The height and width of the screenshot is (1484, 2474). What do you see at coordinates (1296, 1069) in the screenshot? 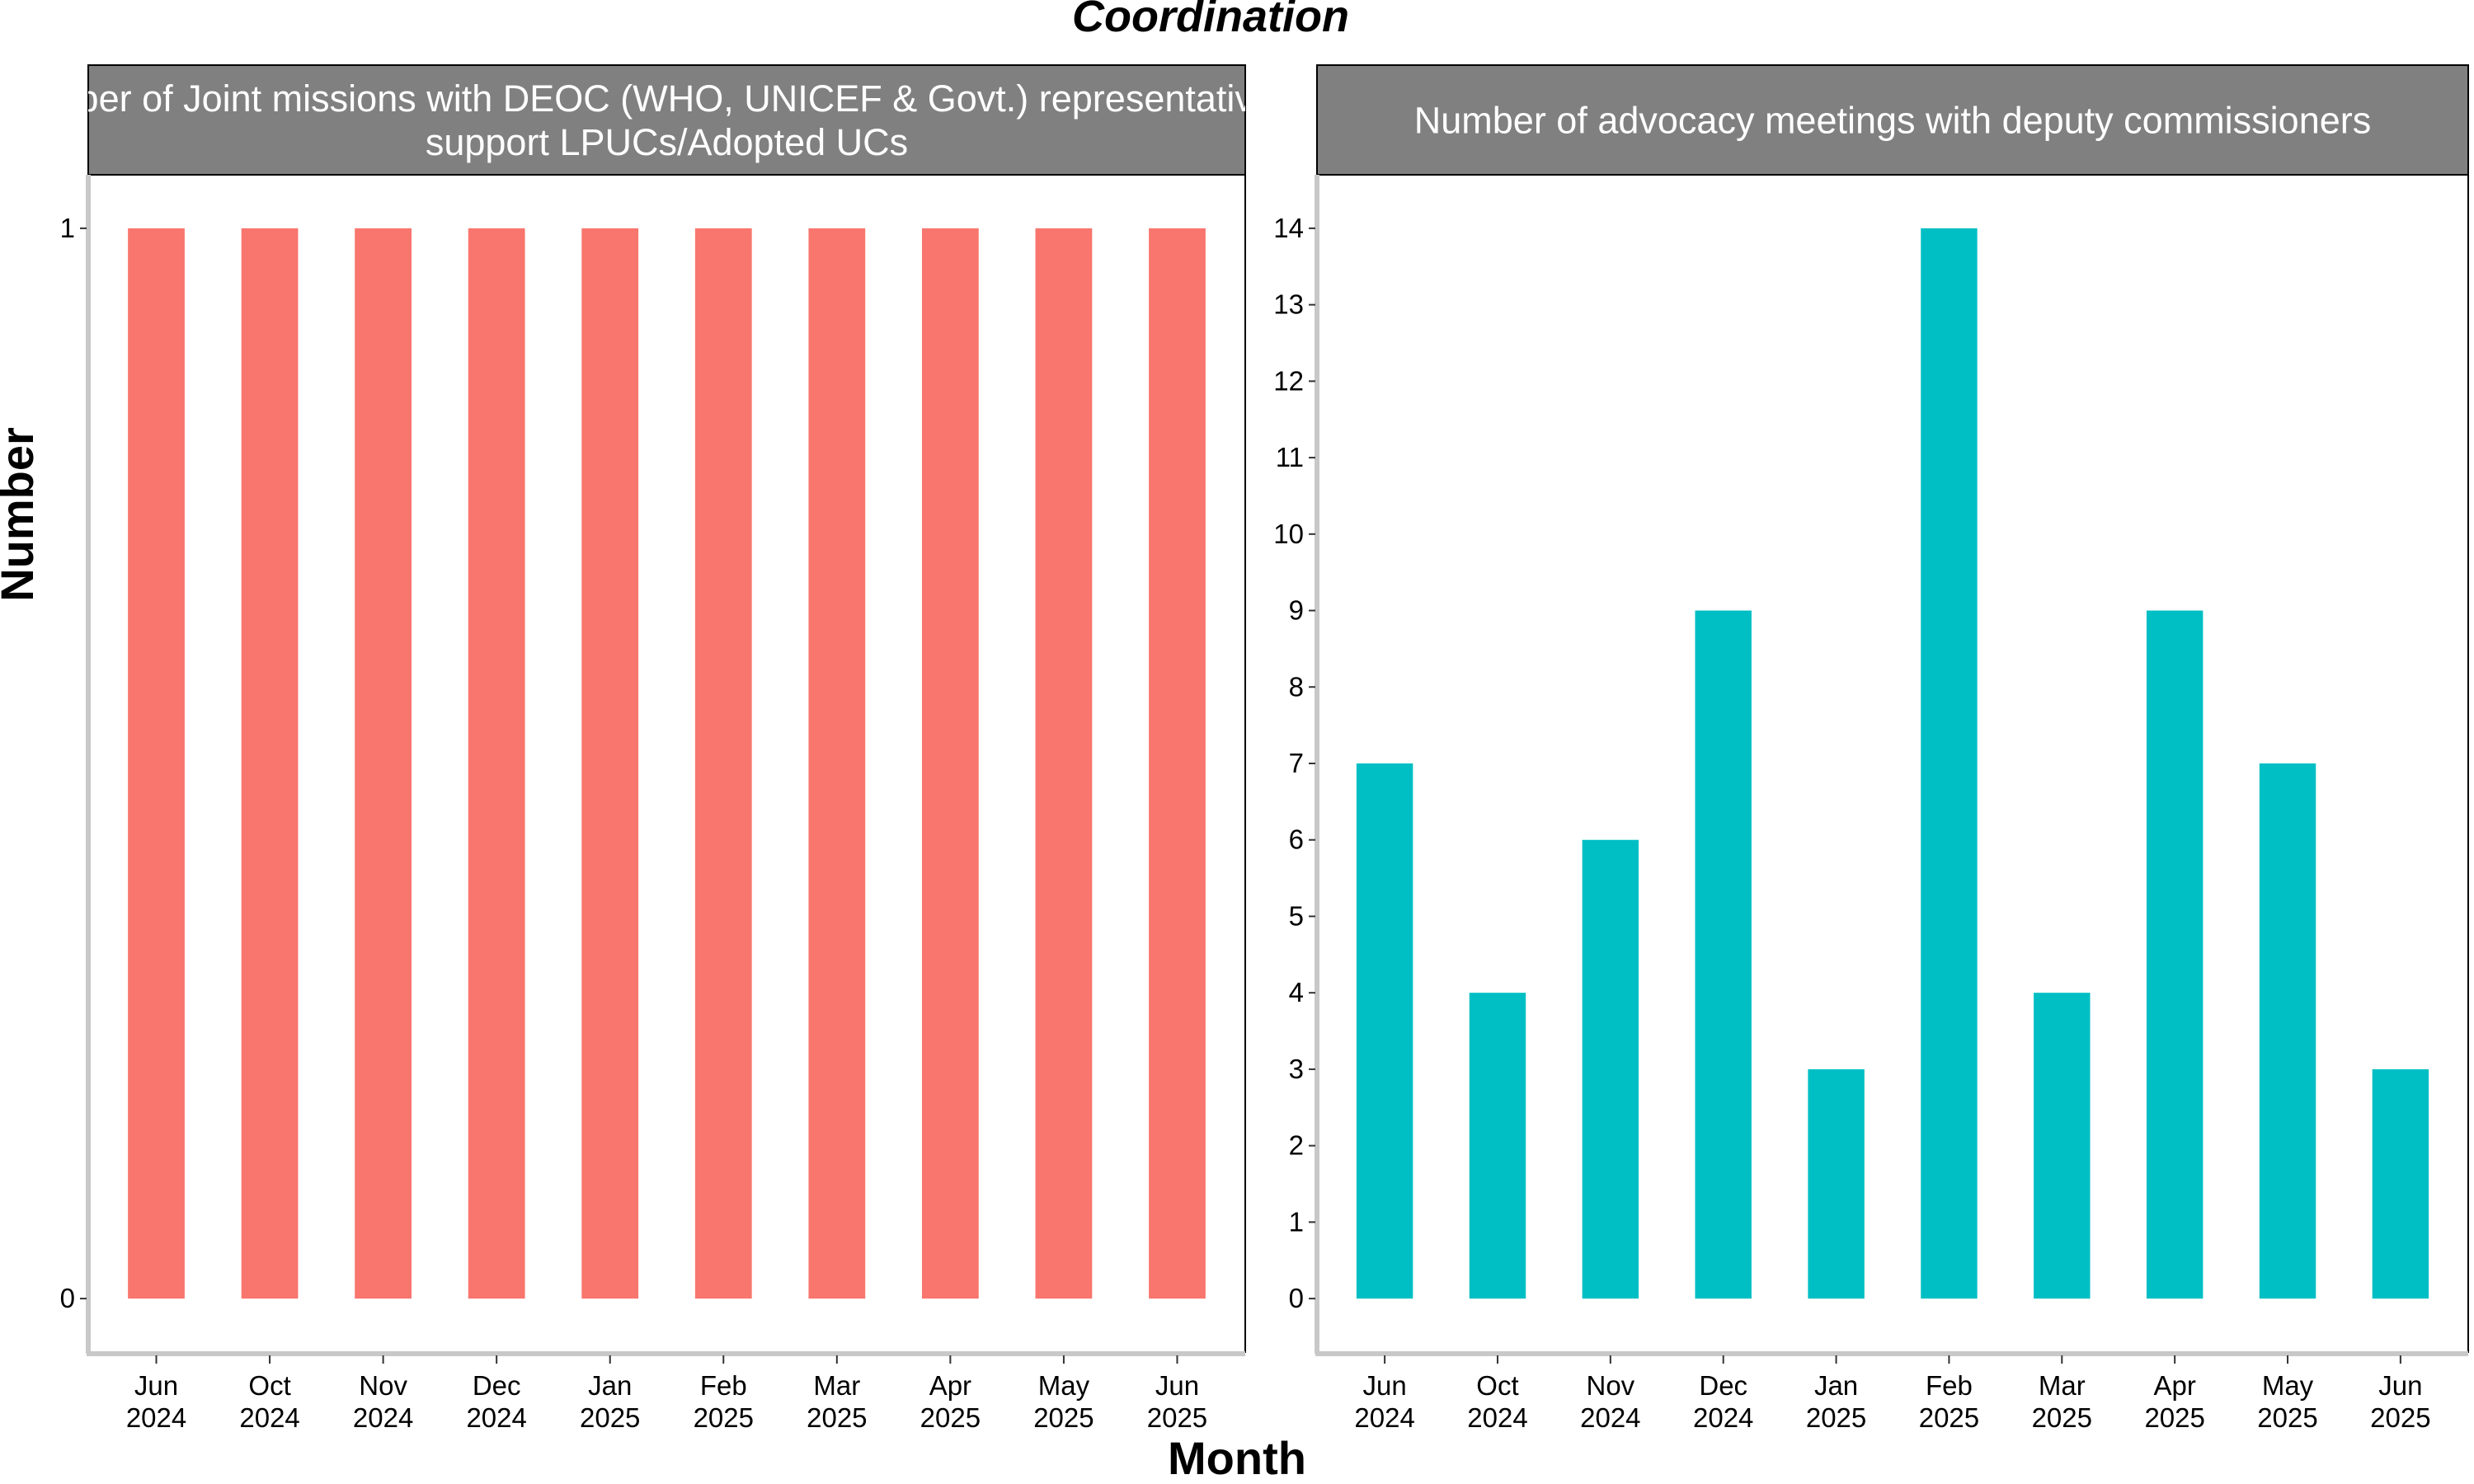
I see `y-tick-label: 3` at bounding box center [1296, 1069].